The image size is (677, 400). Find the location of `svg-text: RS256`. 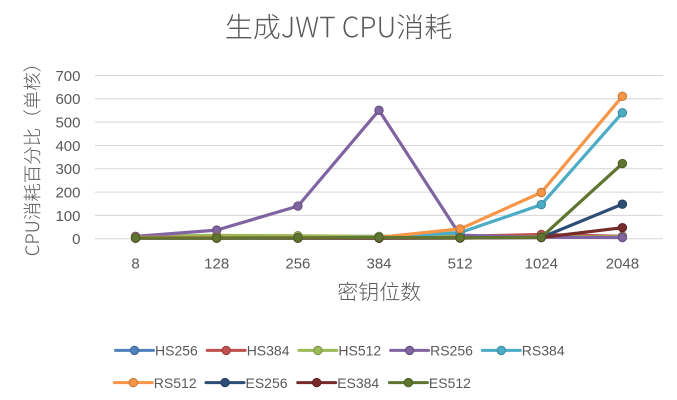

svg-text: RS256 is located at coordinates (451, 351).